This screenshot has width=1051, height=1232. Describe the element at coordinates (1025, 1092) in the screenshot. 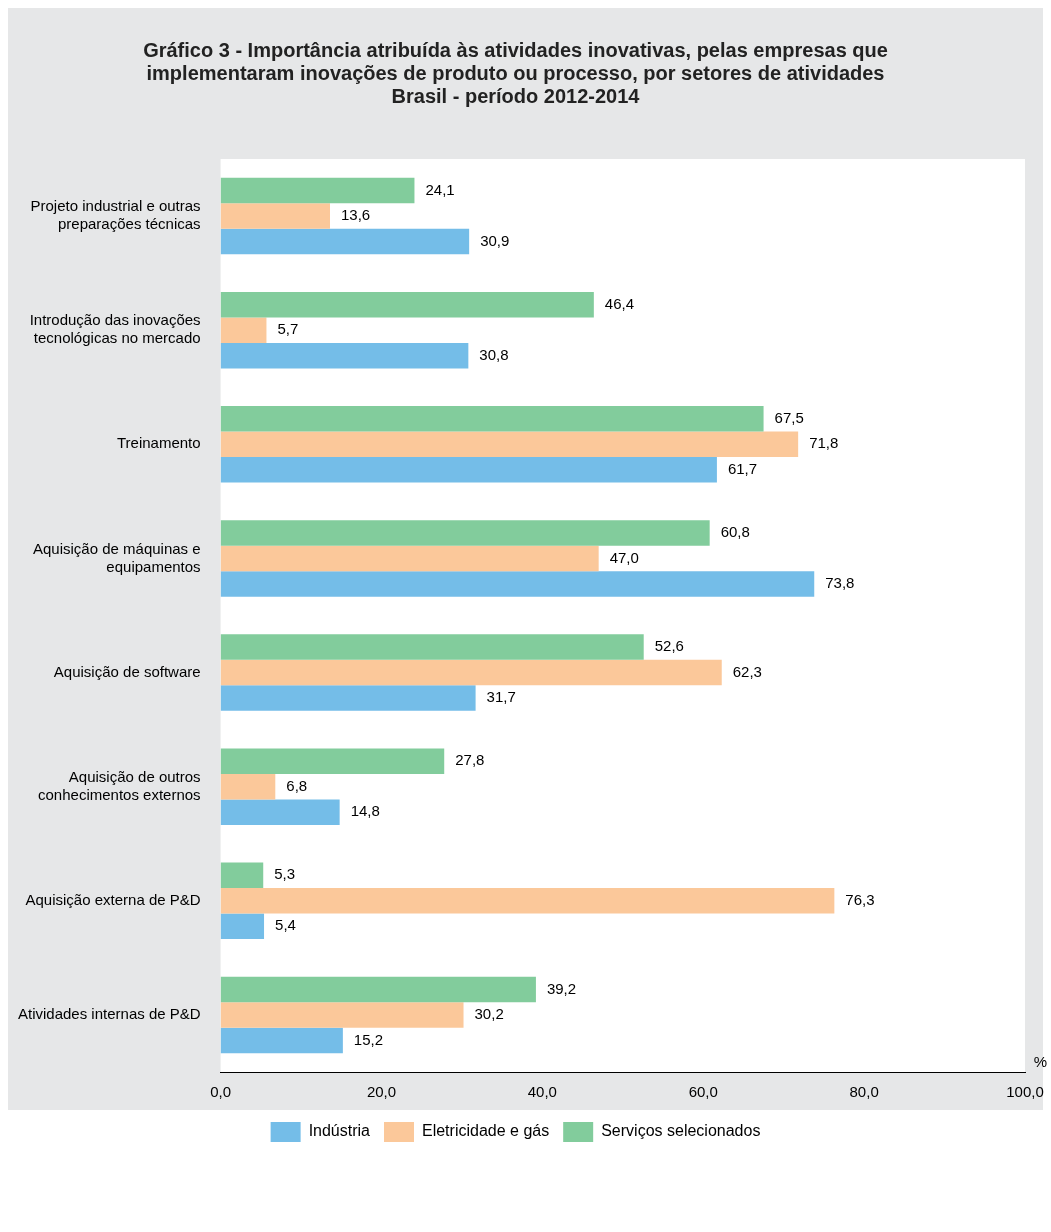

I see `x-tick-label: 100,0` at that location.